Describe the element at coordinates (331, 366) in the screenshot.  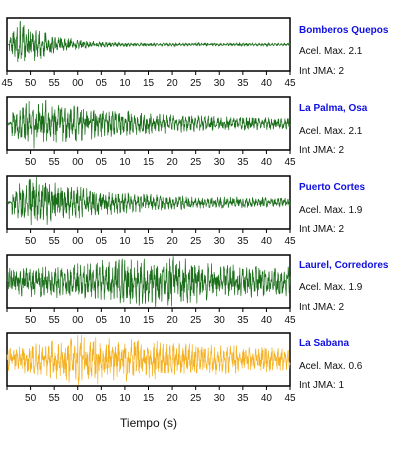
I see `station-acel-4: Acel. Max. 0.6` at that location.